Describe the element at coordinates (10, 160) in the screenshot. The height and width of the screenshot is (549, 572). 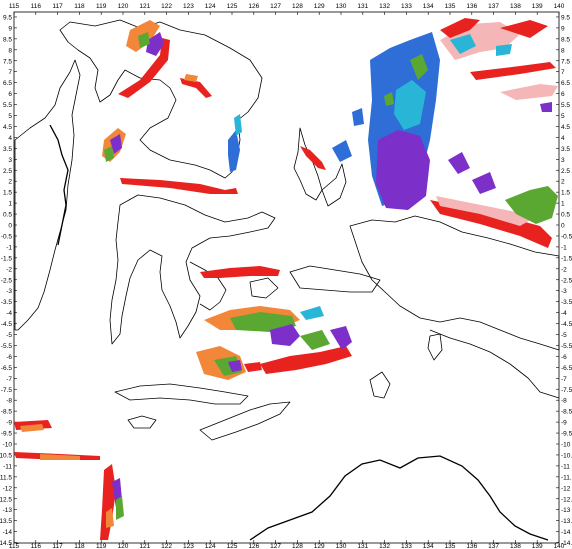
I see `y-tick-label-left: 3` at that location.